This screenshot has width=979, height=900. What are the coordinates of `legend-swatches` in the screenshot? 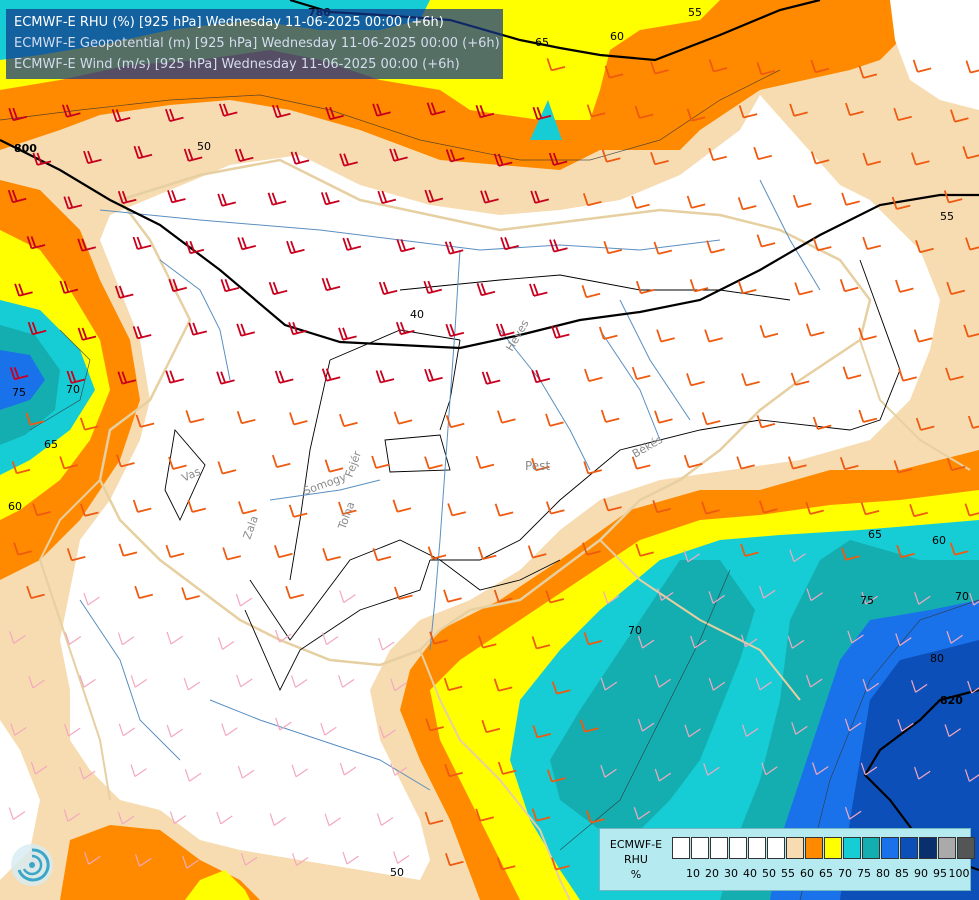 It's located at (824, 848).